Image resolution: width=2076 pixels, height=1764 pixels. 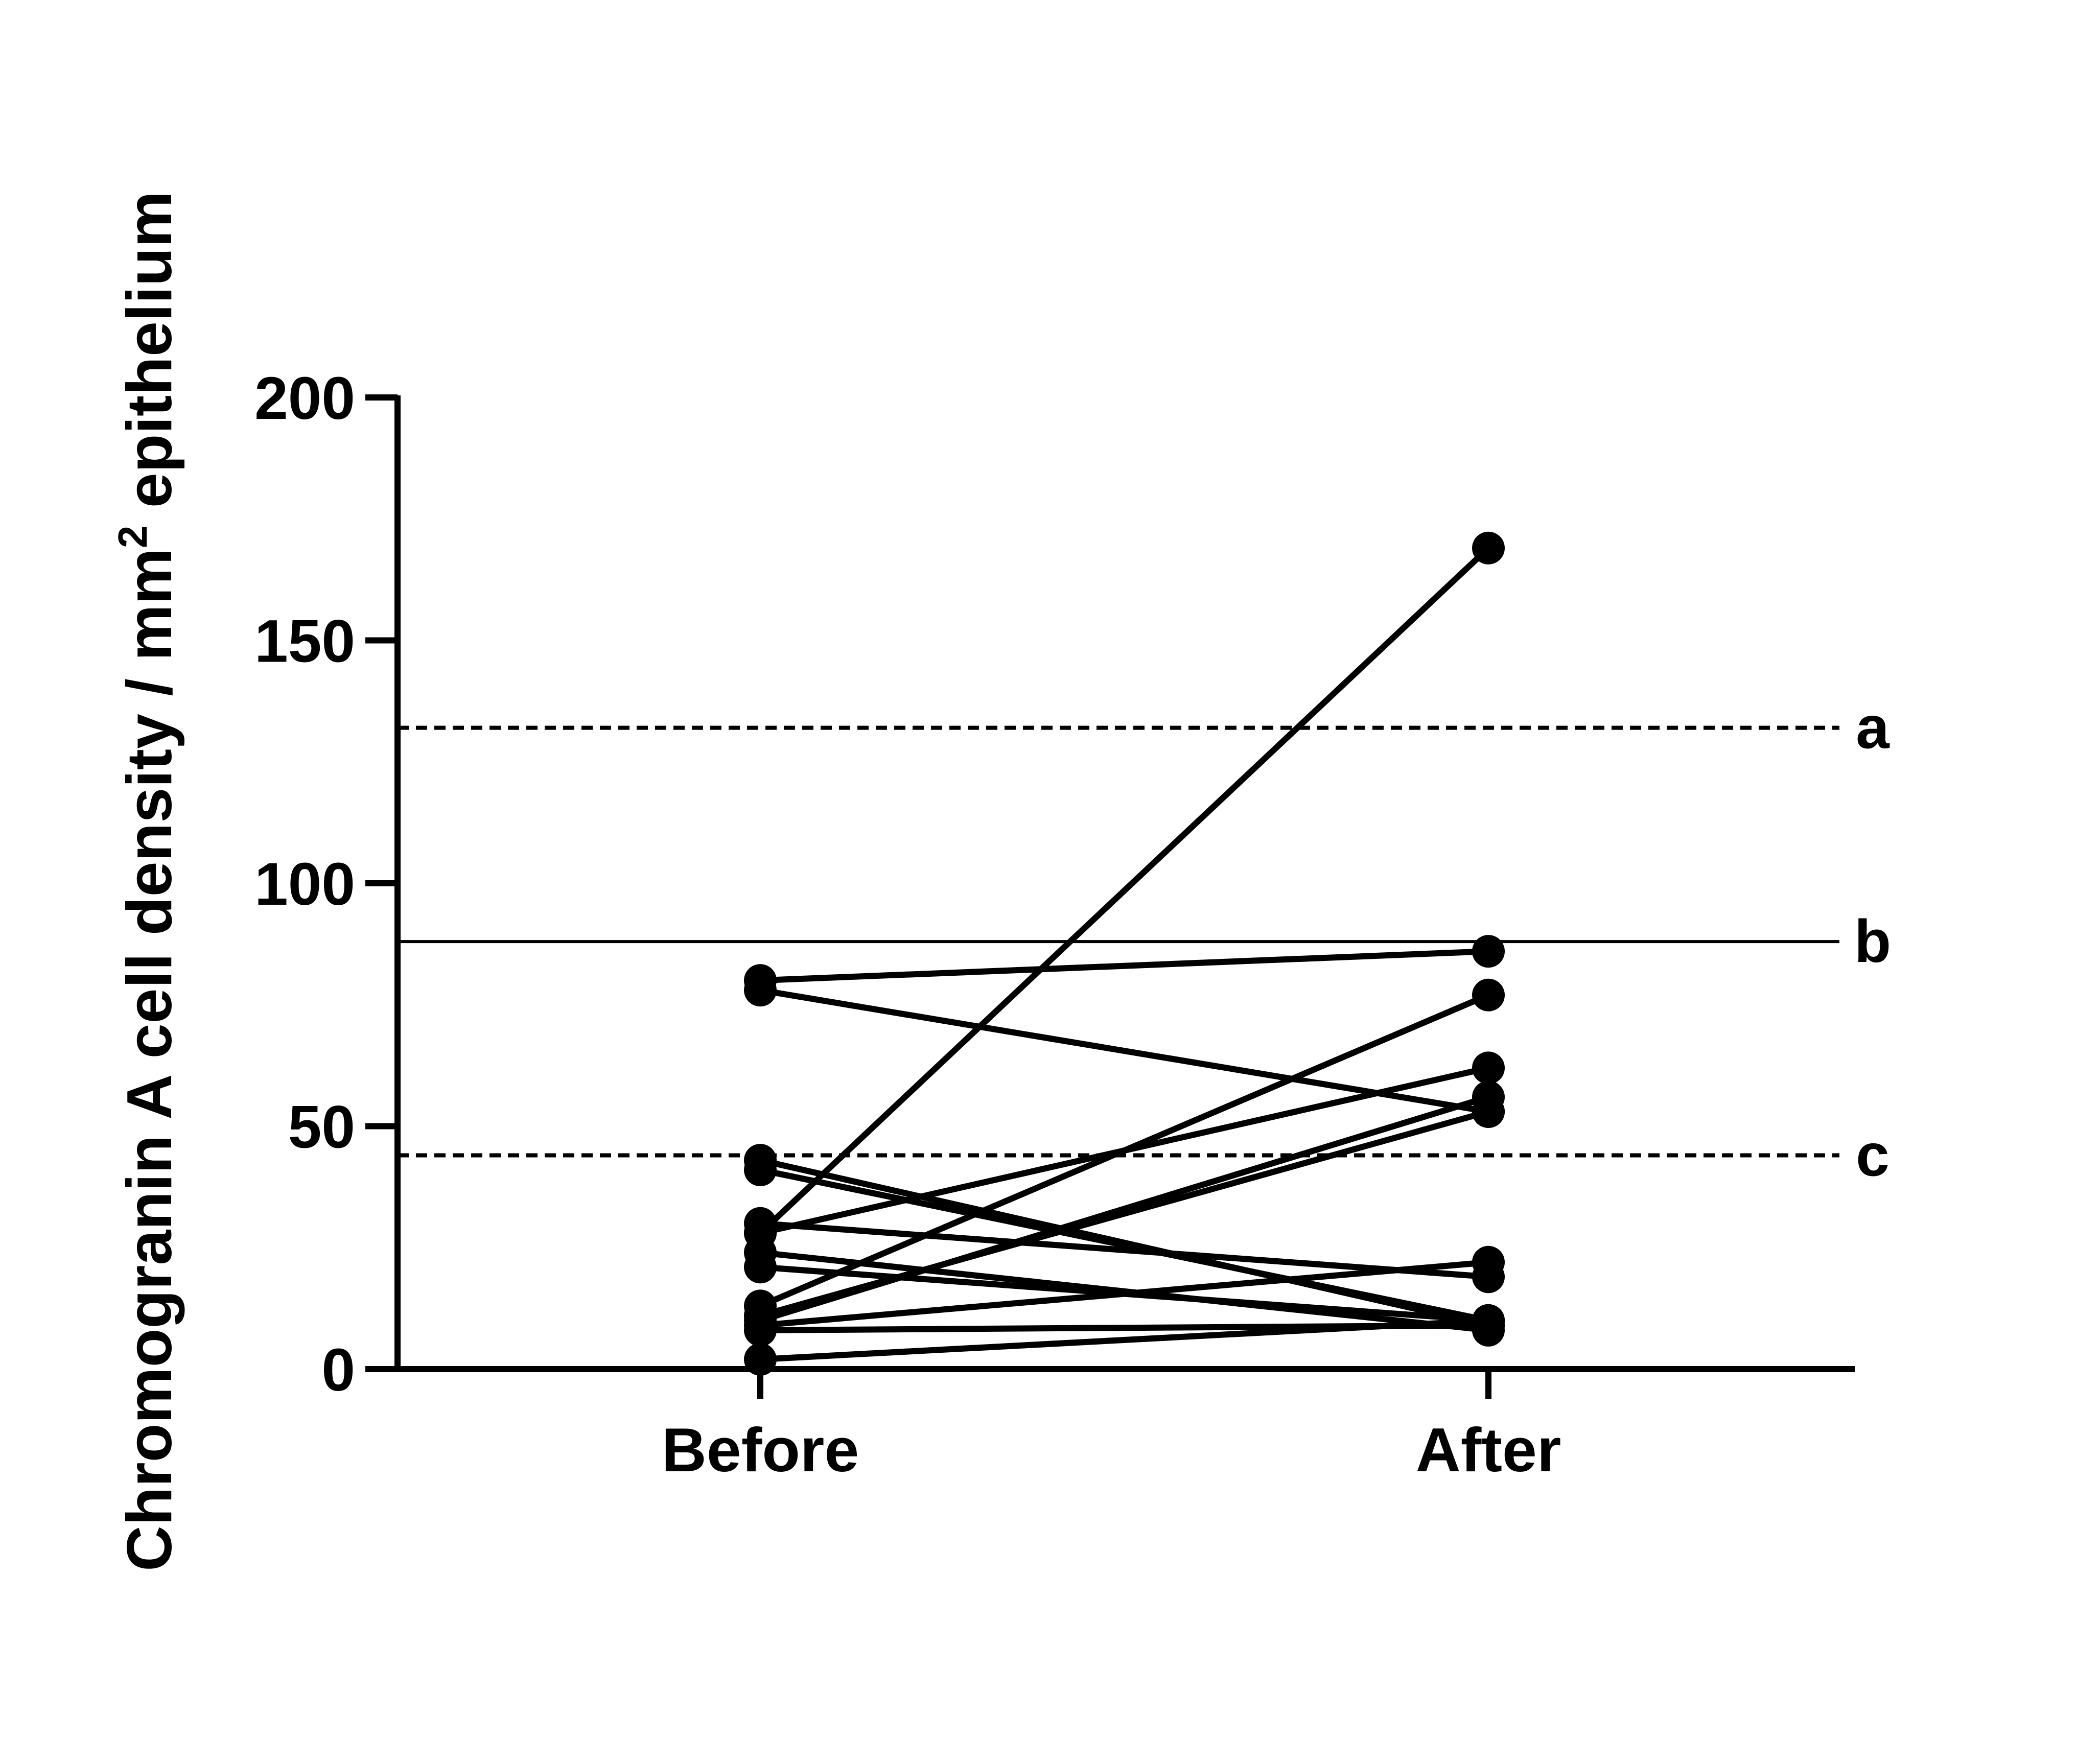 I want to click on y-axis-title-main: Chromogranin A cell density / mm, so click(x=150, y=1059).